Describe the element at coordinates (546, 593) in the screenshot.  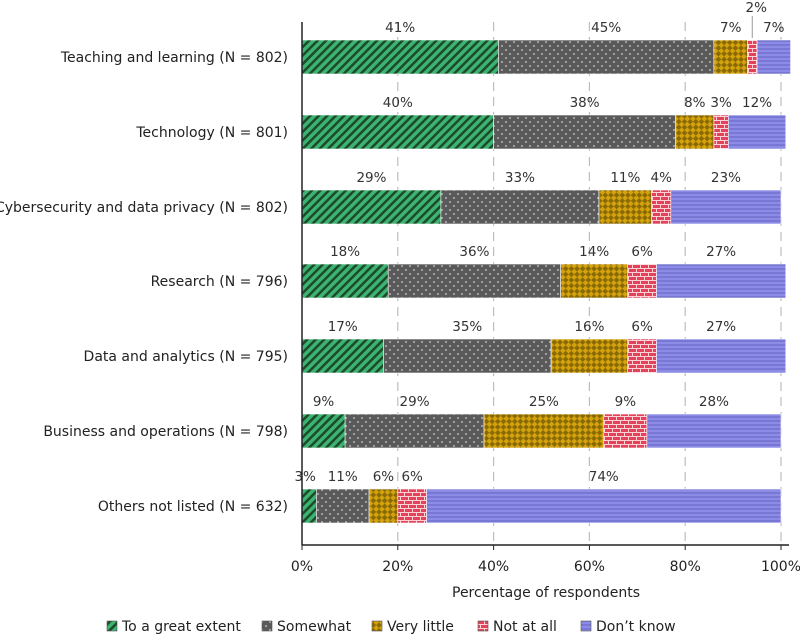
I see `x-axis-title: Percentage of respondents` at that location.